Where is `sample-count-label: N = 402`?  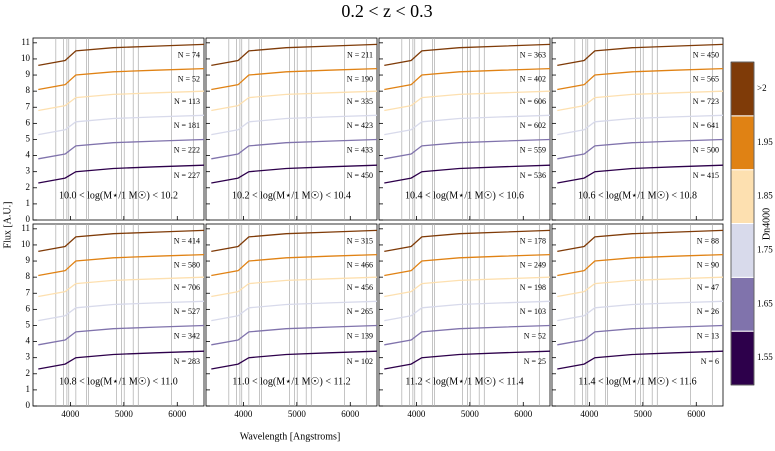
sample-count-label: N = 402 is located at coordinates (533, 78).